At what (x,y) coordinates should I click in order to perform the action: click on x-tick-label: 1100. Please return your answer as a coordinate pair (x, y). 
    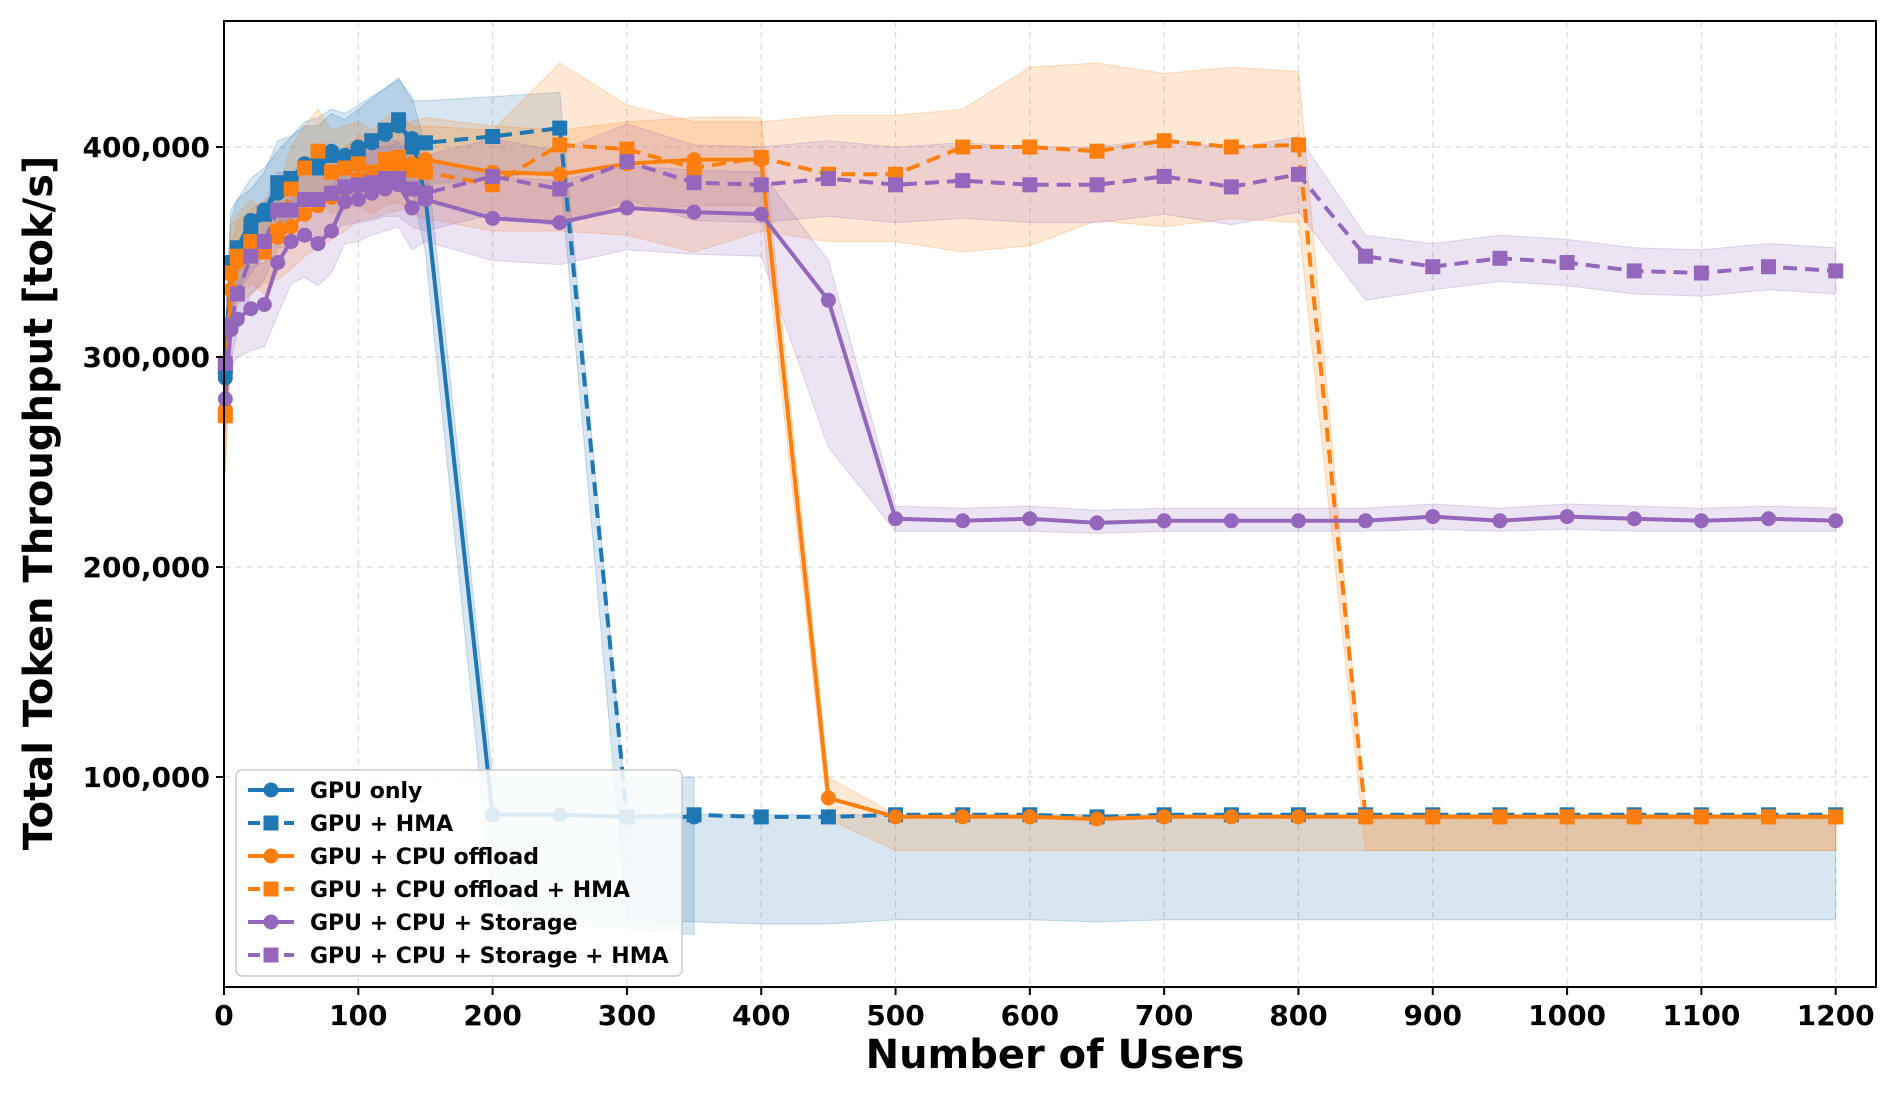
    Looking at the image, I should click on (1701, 1015).